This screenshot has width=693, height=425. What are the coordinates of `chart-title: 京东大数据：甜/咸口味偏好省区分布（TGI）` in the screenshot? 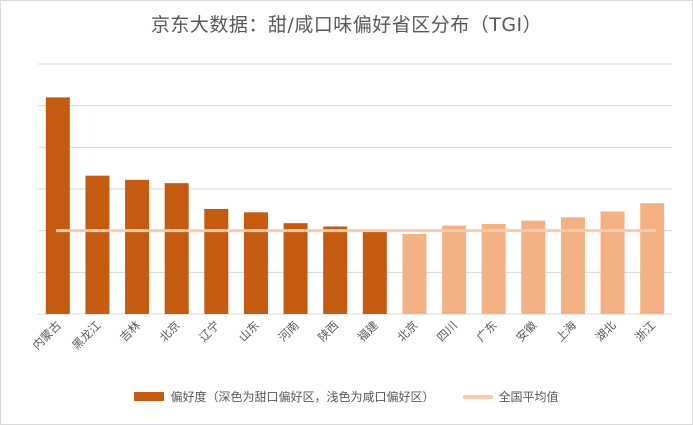 It's located at (346, 25).